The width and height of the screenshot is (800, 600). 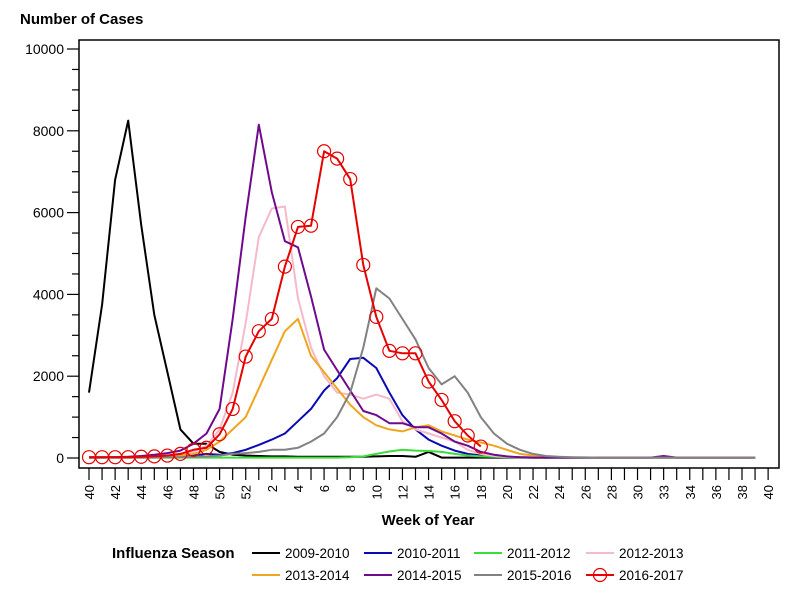 What do you see at coordinates (246, 492) in the screenshot?
I see `x-tick-label: 52` at bounding box center [246, 492].